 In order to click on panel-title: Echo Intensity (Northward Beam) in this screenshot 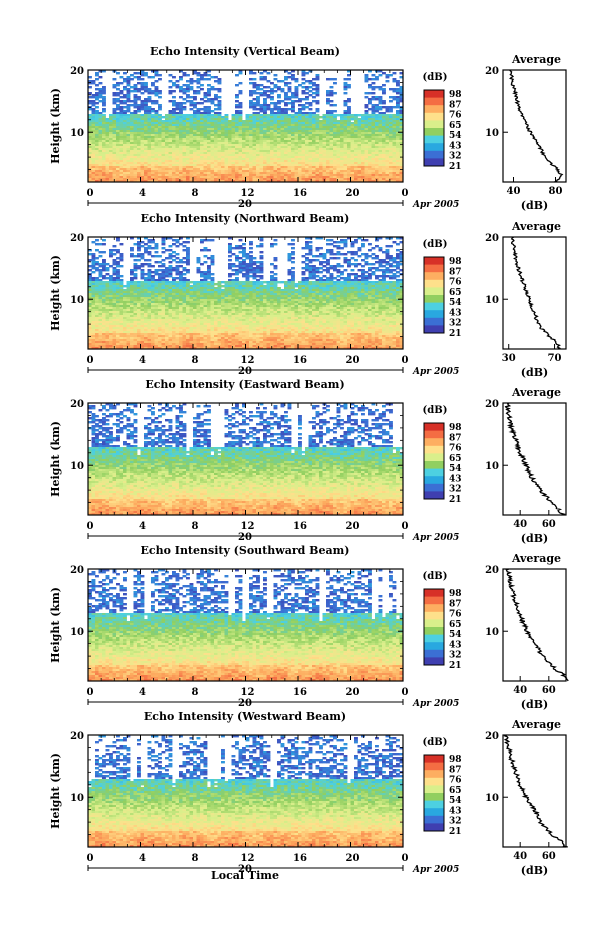, I will do `click(245, 218)`.